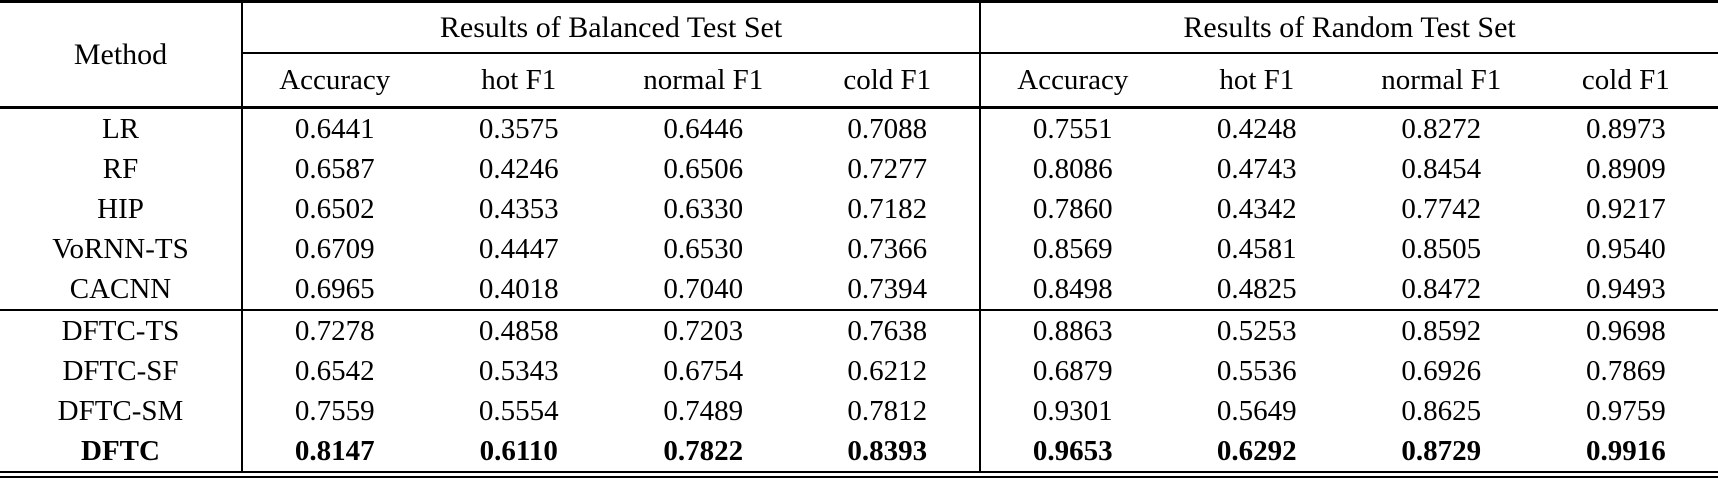 This screenshot has height=478, width=1718. What do you see at coordinates (1441, 128) in the screenshot?
I see `value-cell: 0.8272` at bounding box center [1441, 128].